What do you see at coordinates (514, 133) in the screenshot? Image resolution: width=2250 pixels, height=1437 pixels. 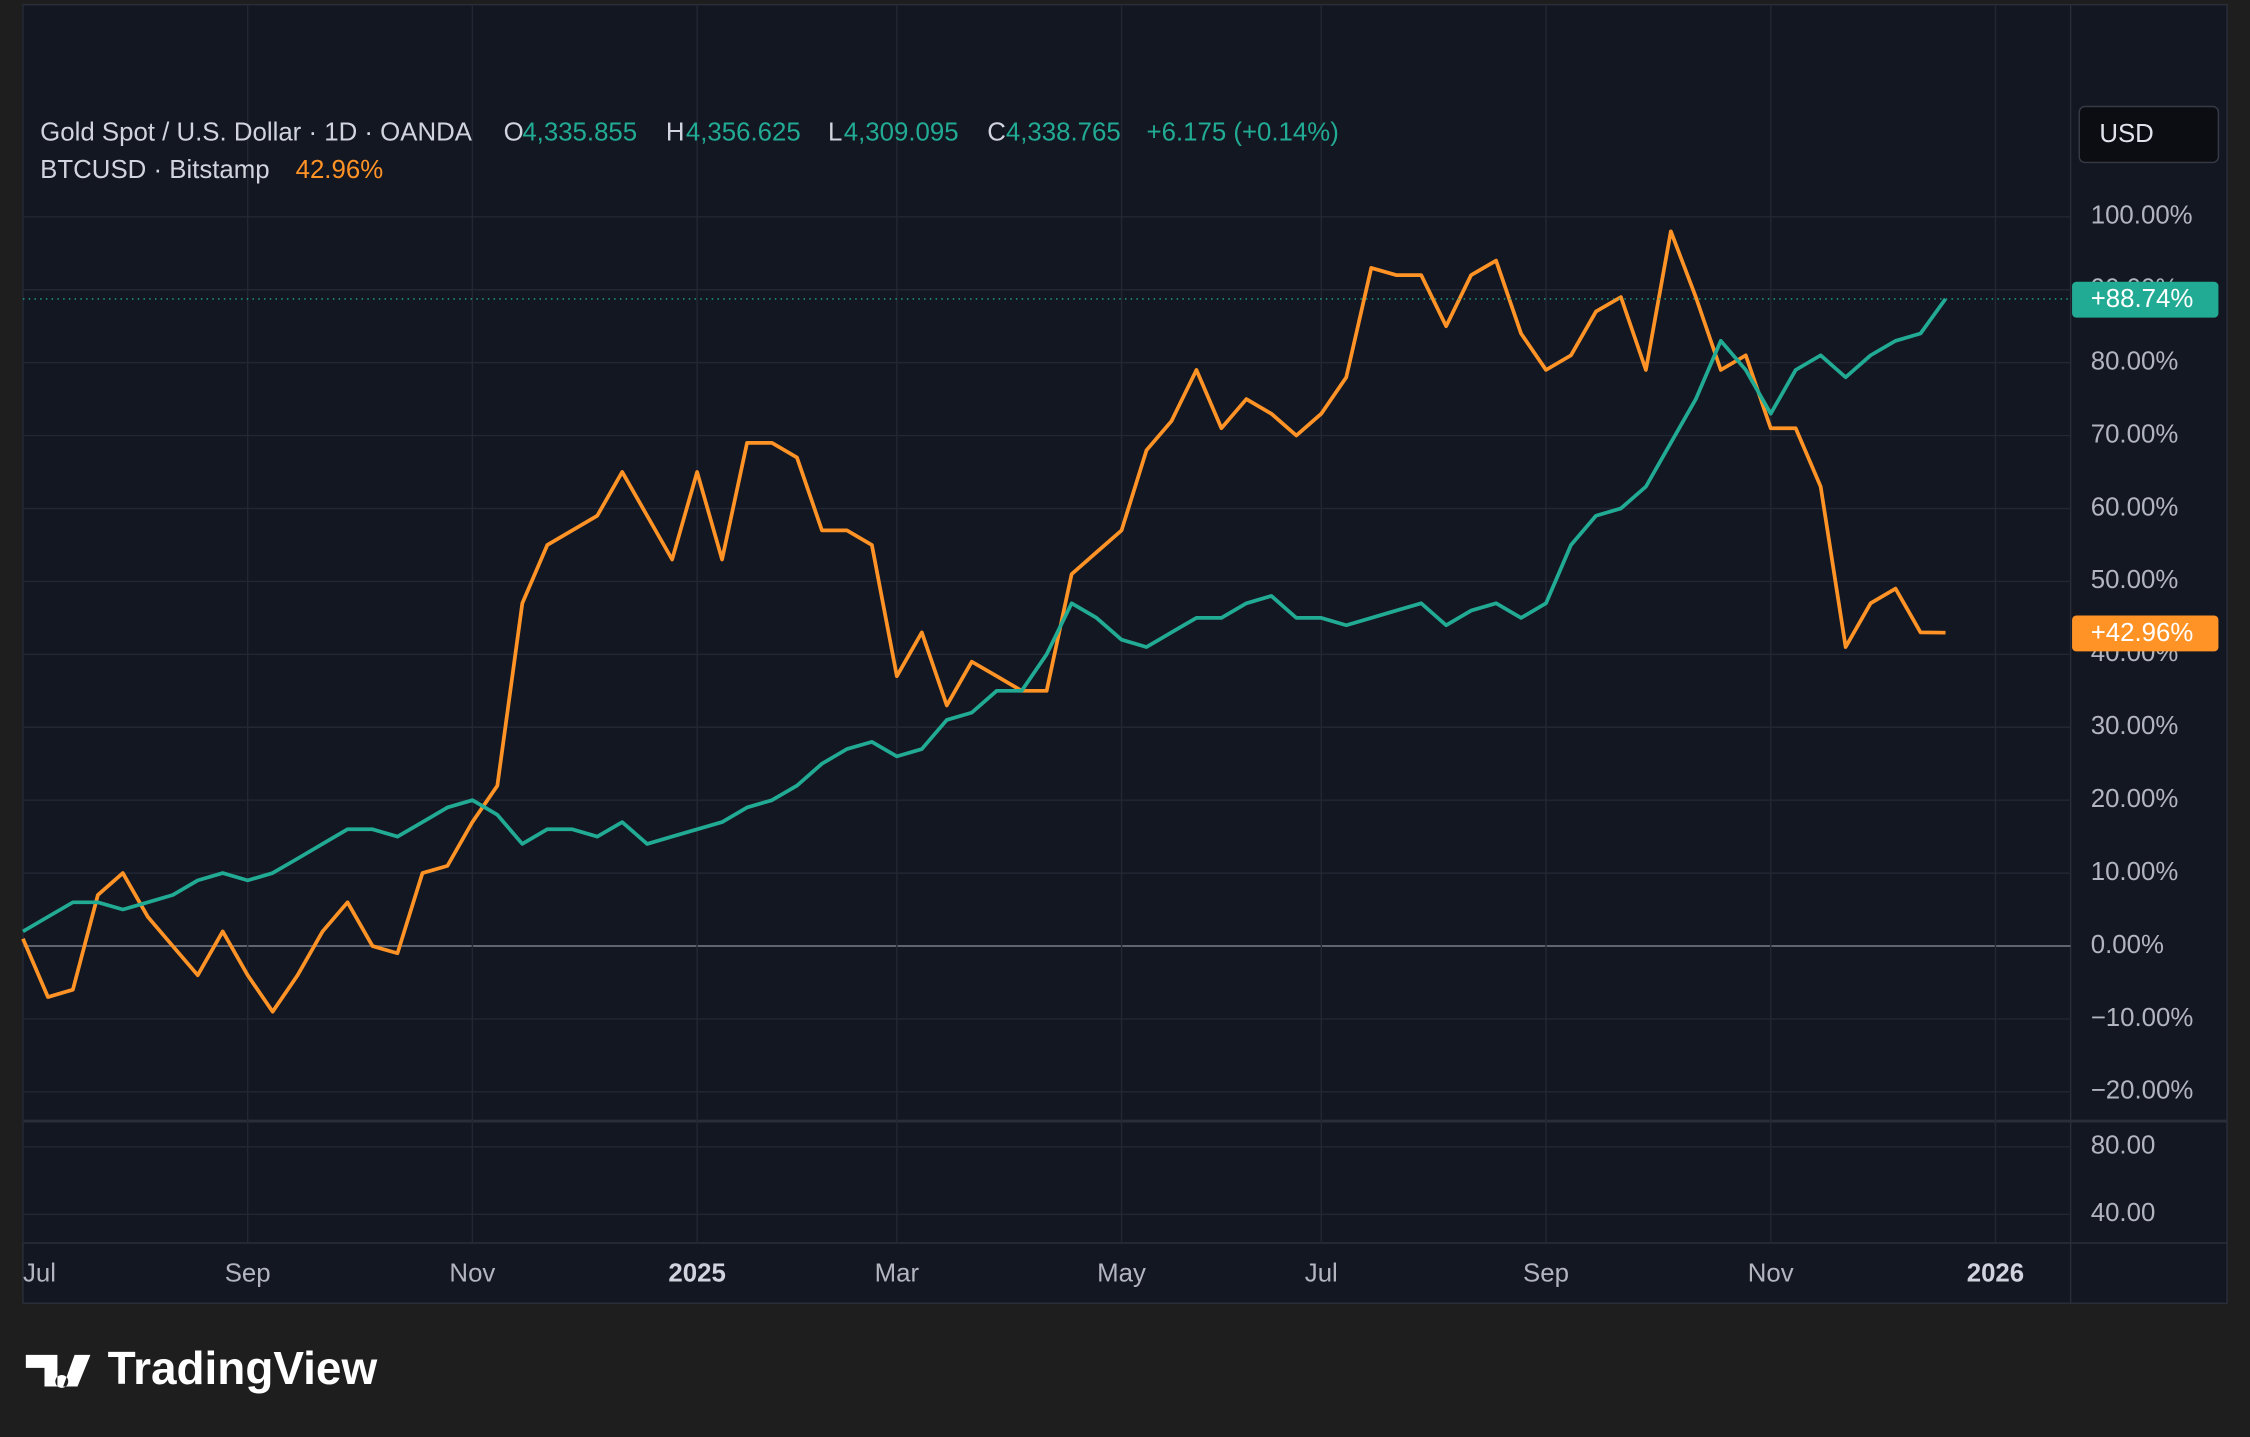 I see `legend-o-label: O` at bounding box center [514, 133].